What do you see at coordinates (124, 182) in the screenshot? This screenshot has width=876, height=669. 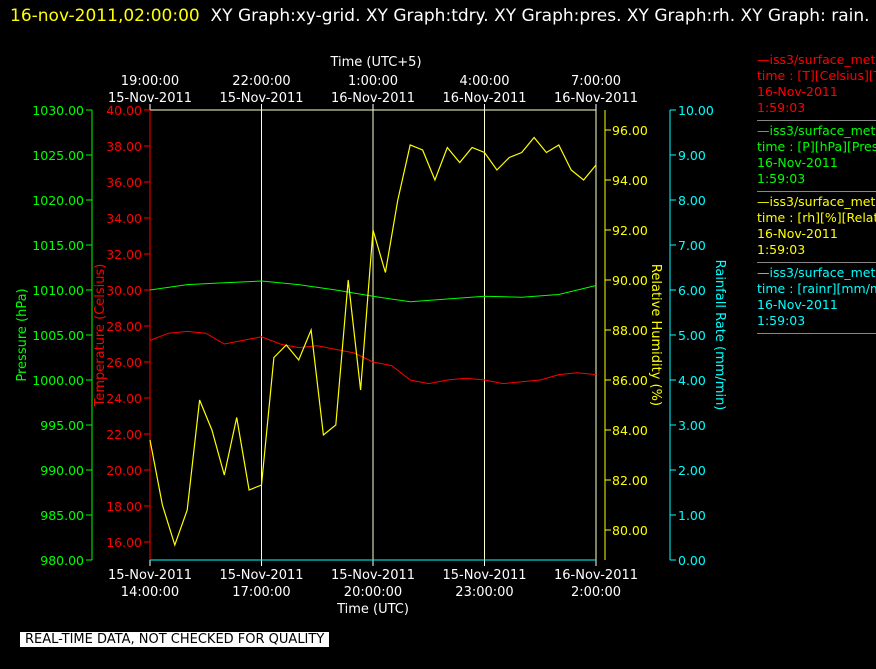 I see `tdry-axis-tick-label: 36.00` at bounding box center [124, 182].